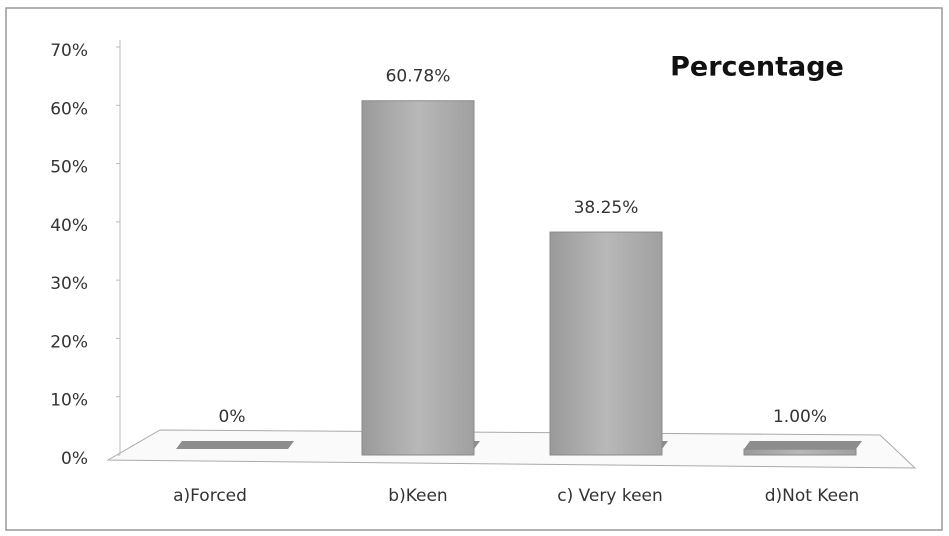 Image resolution: width=949 pixels, height=536 pixels. What do you see at coordinates (69, 109) in the screenshot?
I see `y-tick-label: 60%` at bounding box center [69, 109].